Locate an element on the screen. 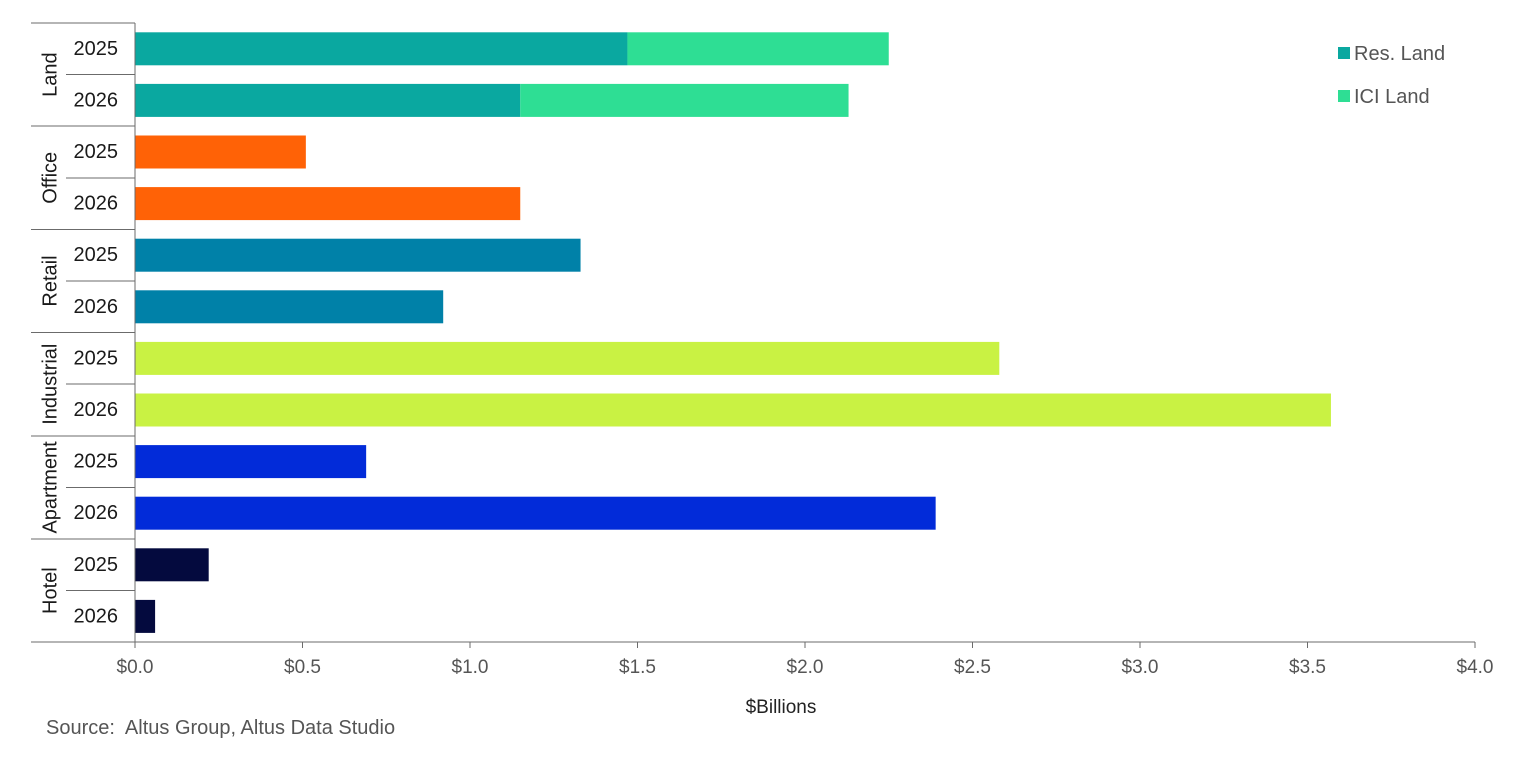 This screenshot has width=1520, height=775. group-label-industrial: Industrial is located at coordinates (51, 384).